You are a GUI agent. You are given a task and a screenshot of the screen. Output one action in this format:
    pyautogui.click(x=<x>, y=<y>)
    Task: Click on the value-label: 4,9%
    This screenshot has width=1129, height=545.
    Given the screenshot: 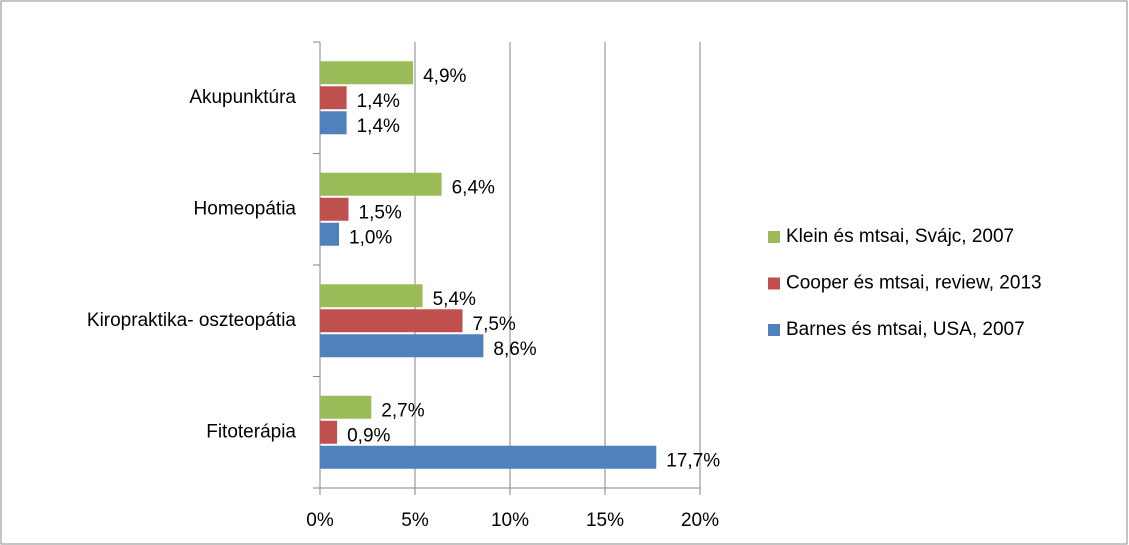 What is the action you would take?
    pyautogui.click(x=444, y=76)
    